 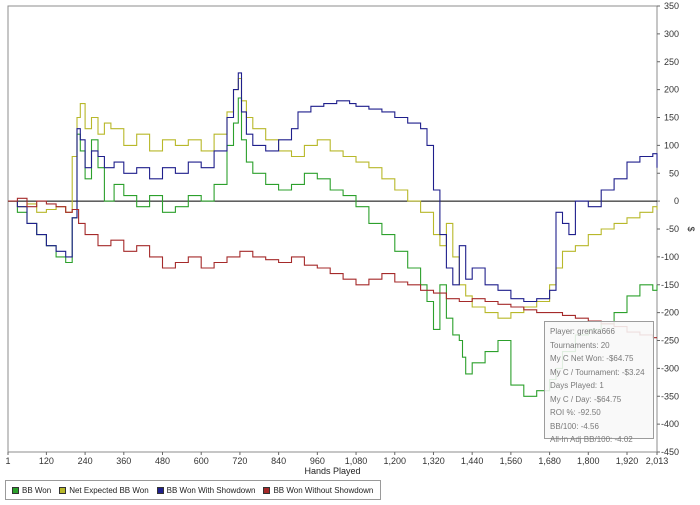 I want to click on legend-label: Net Expected BB Won, so click(x=109, y=490).